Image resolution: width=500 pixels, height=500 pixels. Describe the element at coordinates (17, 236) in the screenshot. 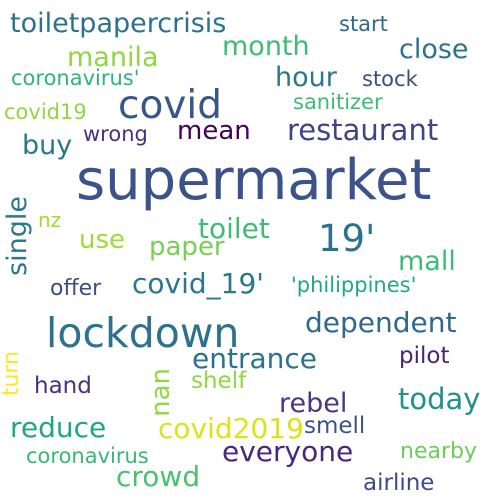

I see `word-single: single` at that location.